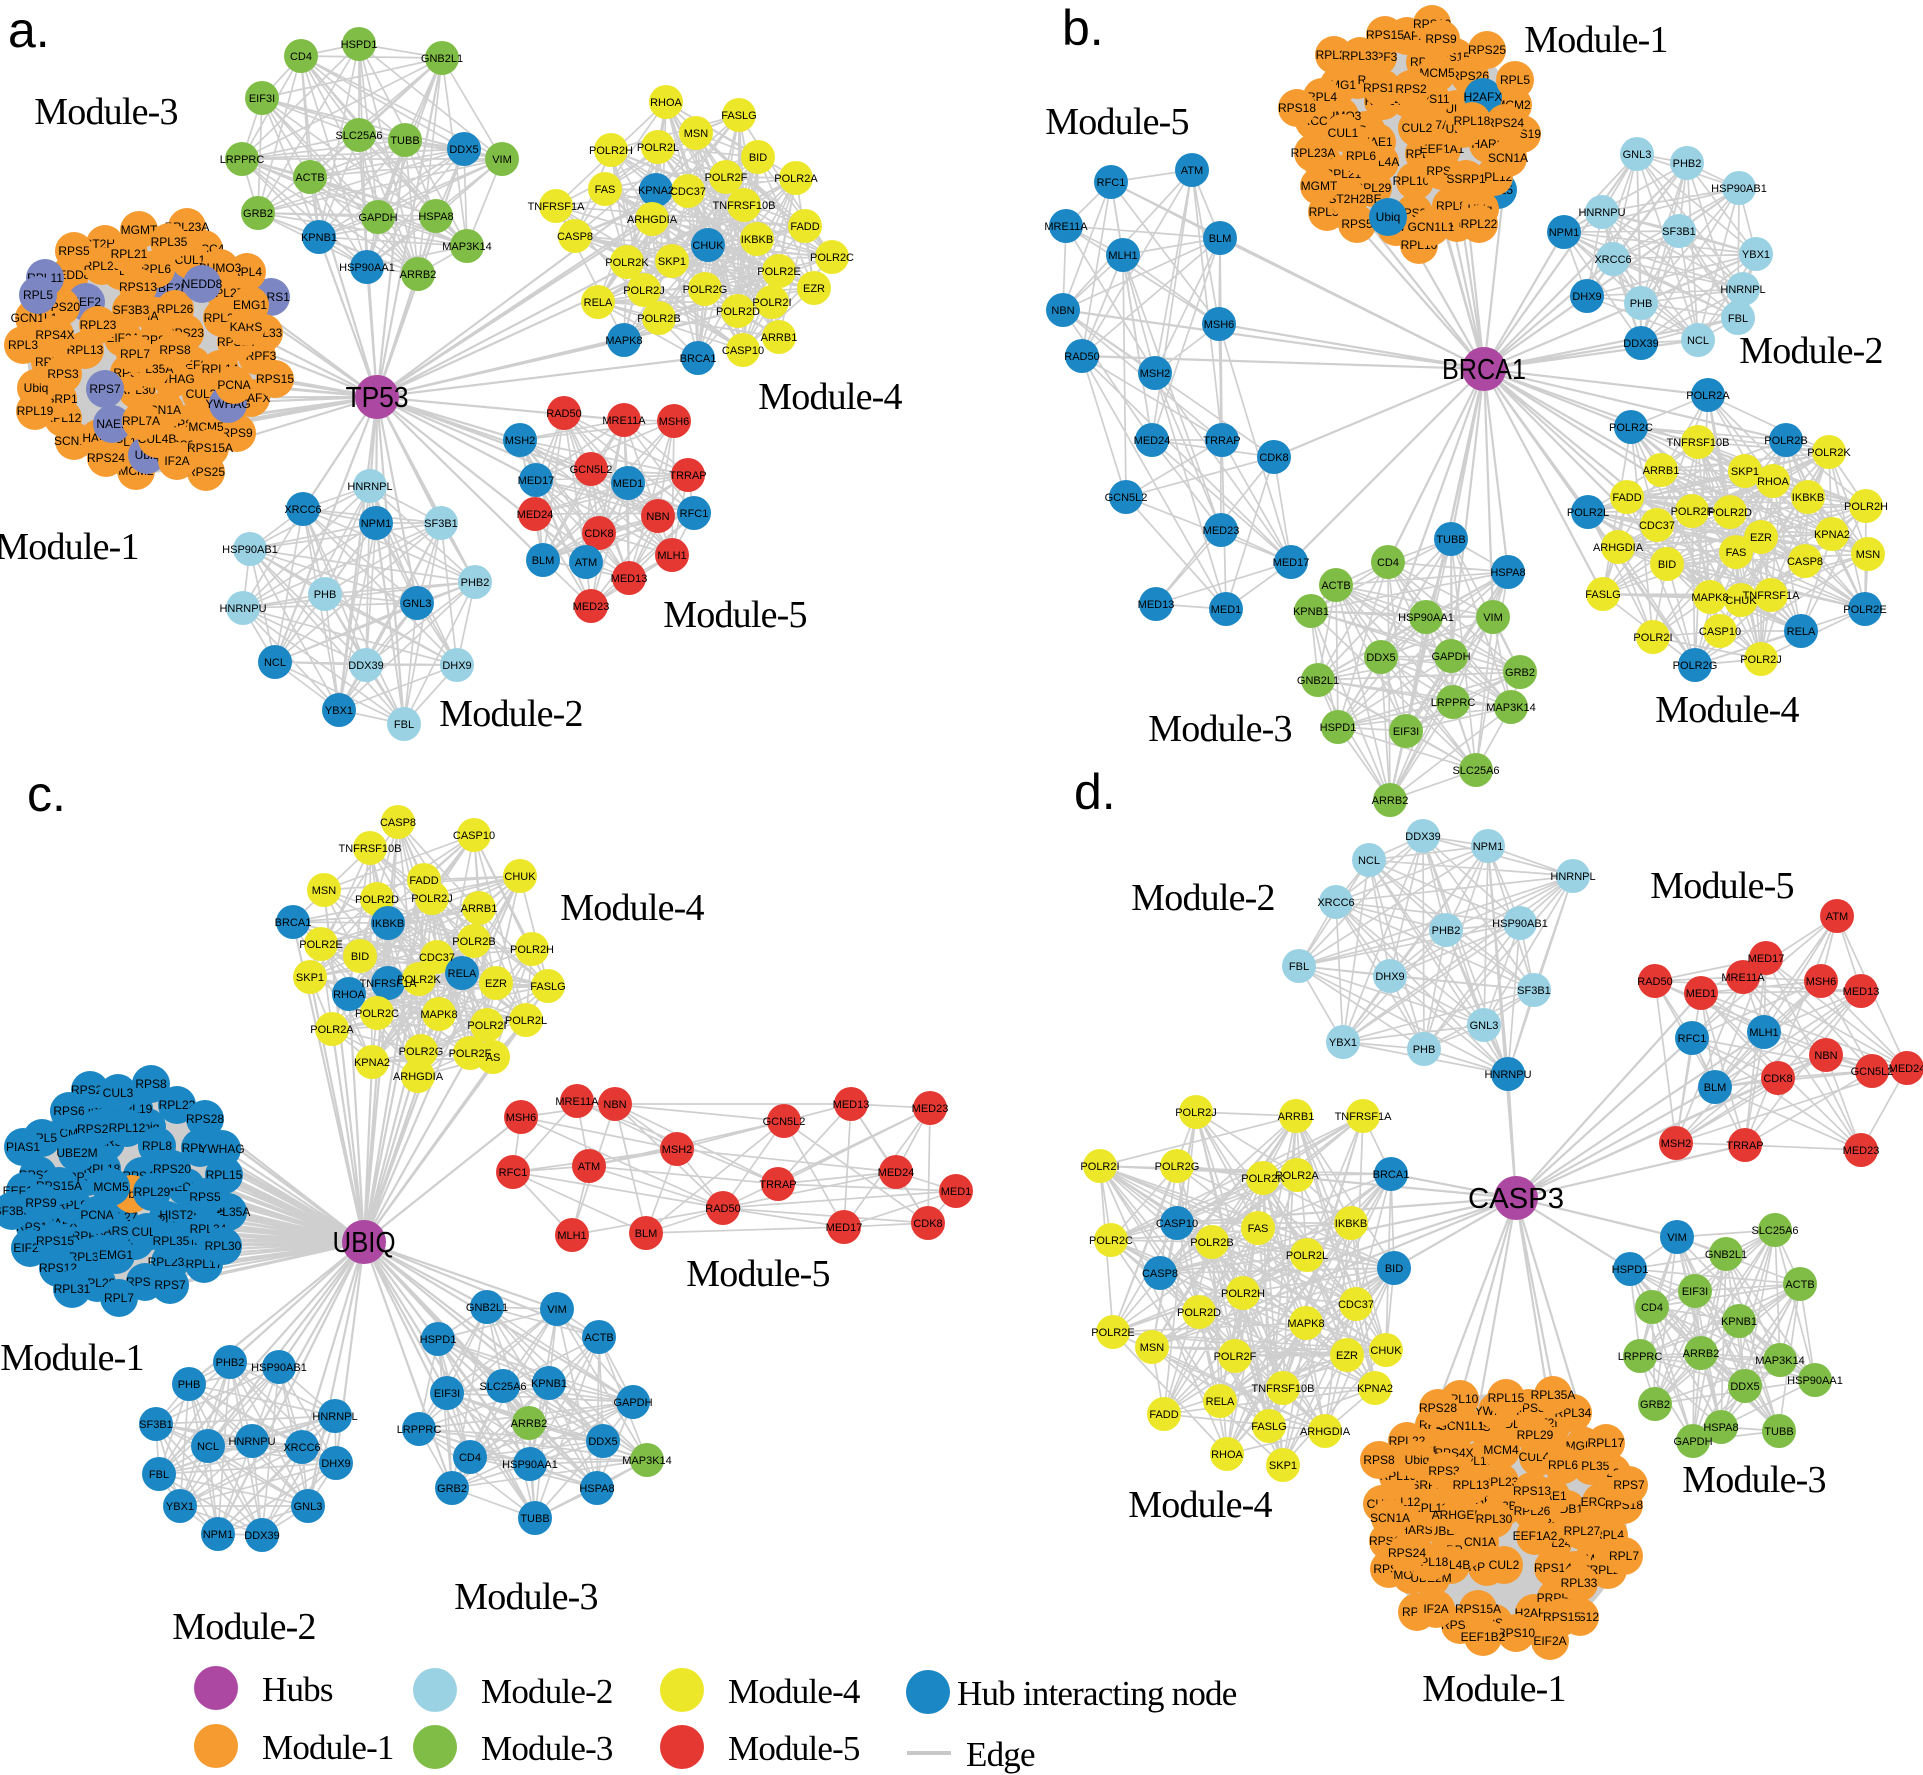 This screenshot has height=1775, width=1923. Describe the element at coordinates (1825, 1056) in the screenshot. I see `svg-text: NBN` at that location.